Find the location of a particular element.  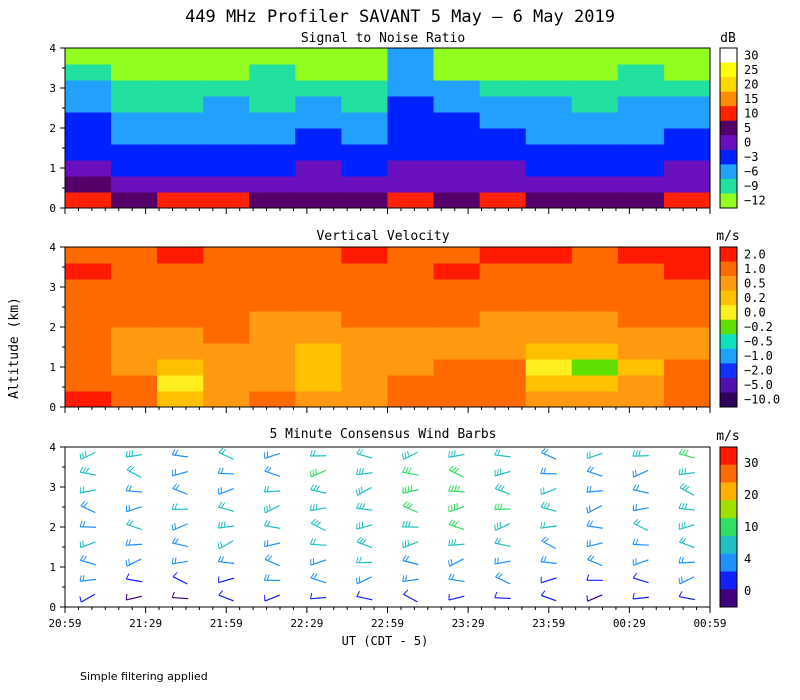

colorbar-label: 20 is located at coordinates (751, 495).